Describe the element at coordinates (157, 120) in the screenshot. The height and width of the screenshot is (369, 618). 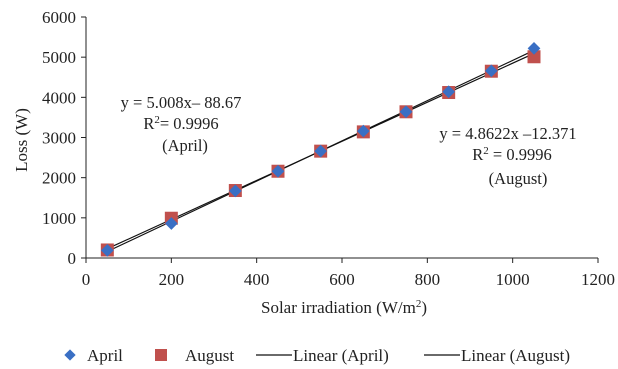
I see `annotation-april-r2-sup: 2` at that location.